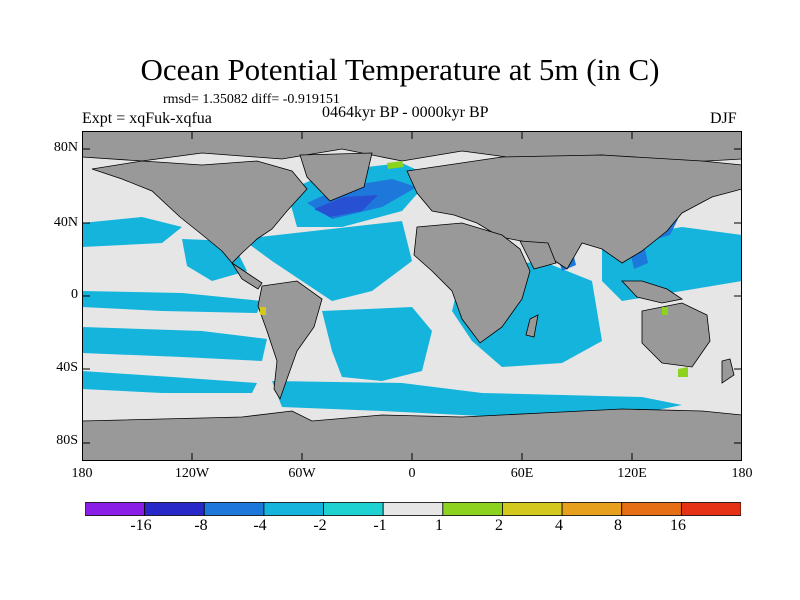  Describe the element at coordinates (499, 525) in the screenshot. I see `colorbar-label: 2` at that location.